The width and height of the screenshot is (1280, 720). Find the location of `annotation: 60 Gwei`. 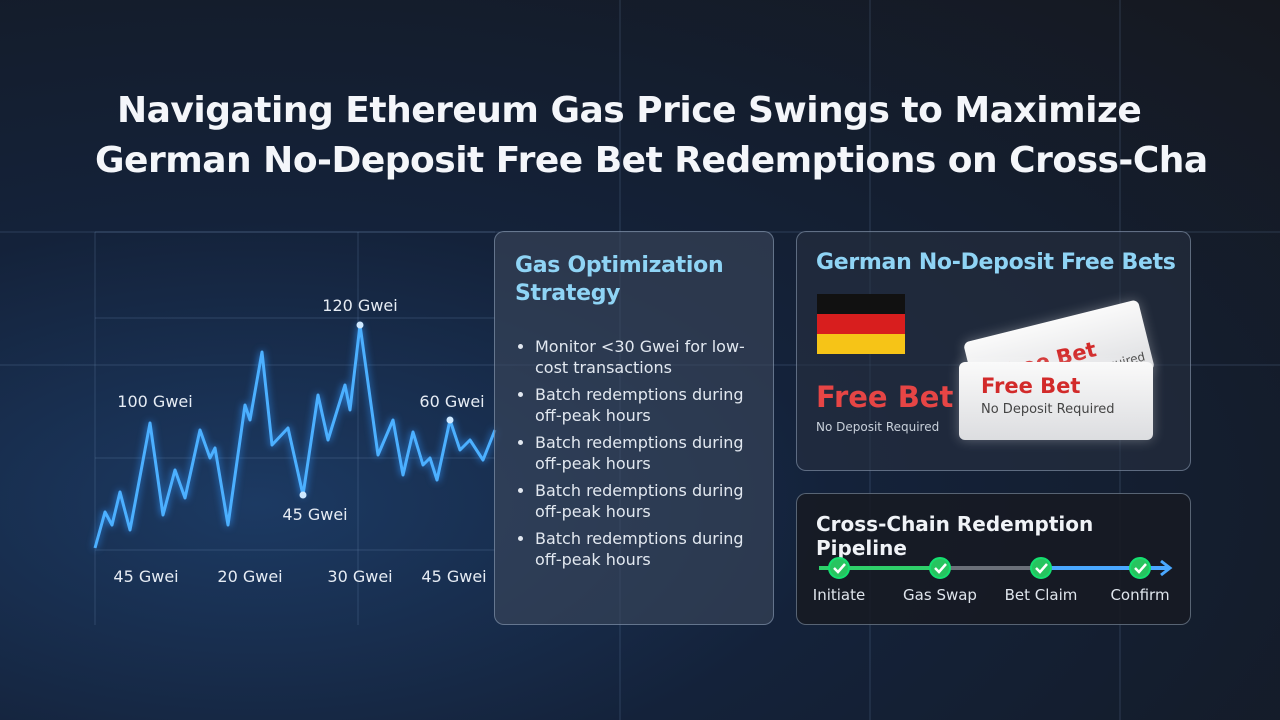

annotation: 60 Gwei is located at coordinates (451, 401).